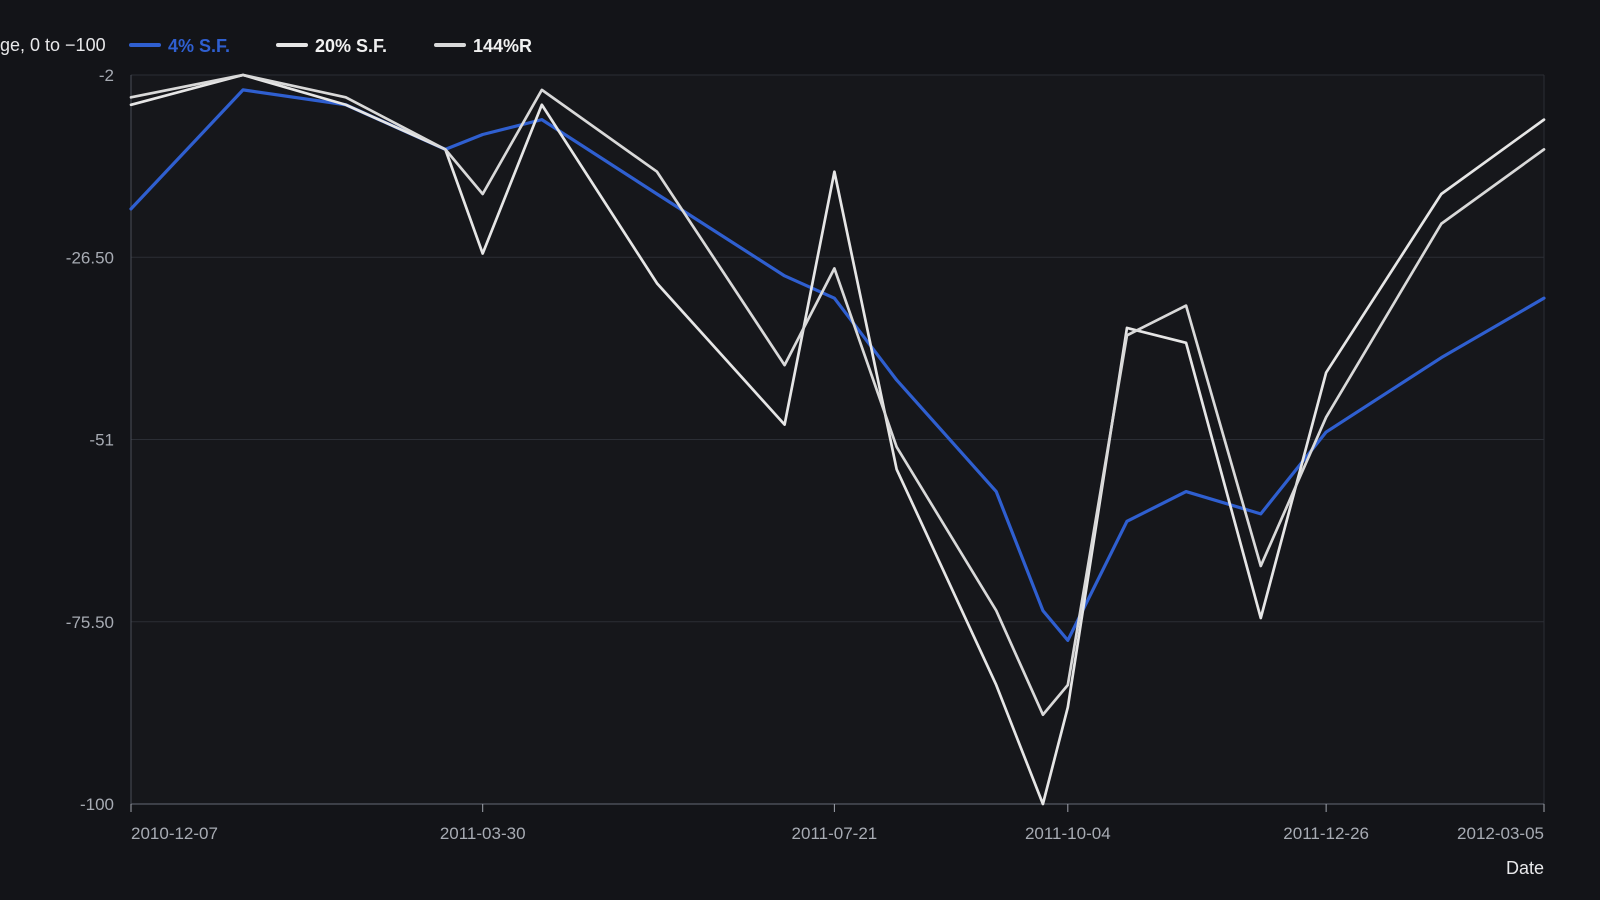  Describe the element at coordinates (835, 833) in the screenshot. I see `x-tick-label: 2011-07-21` at that location.